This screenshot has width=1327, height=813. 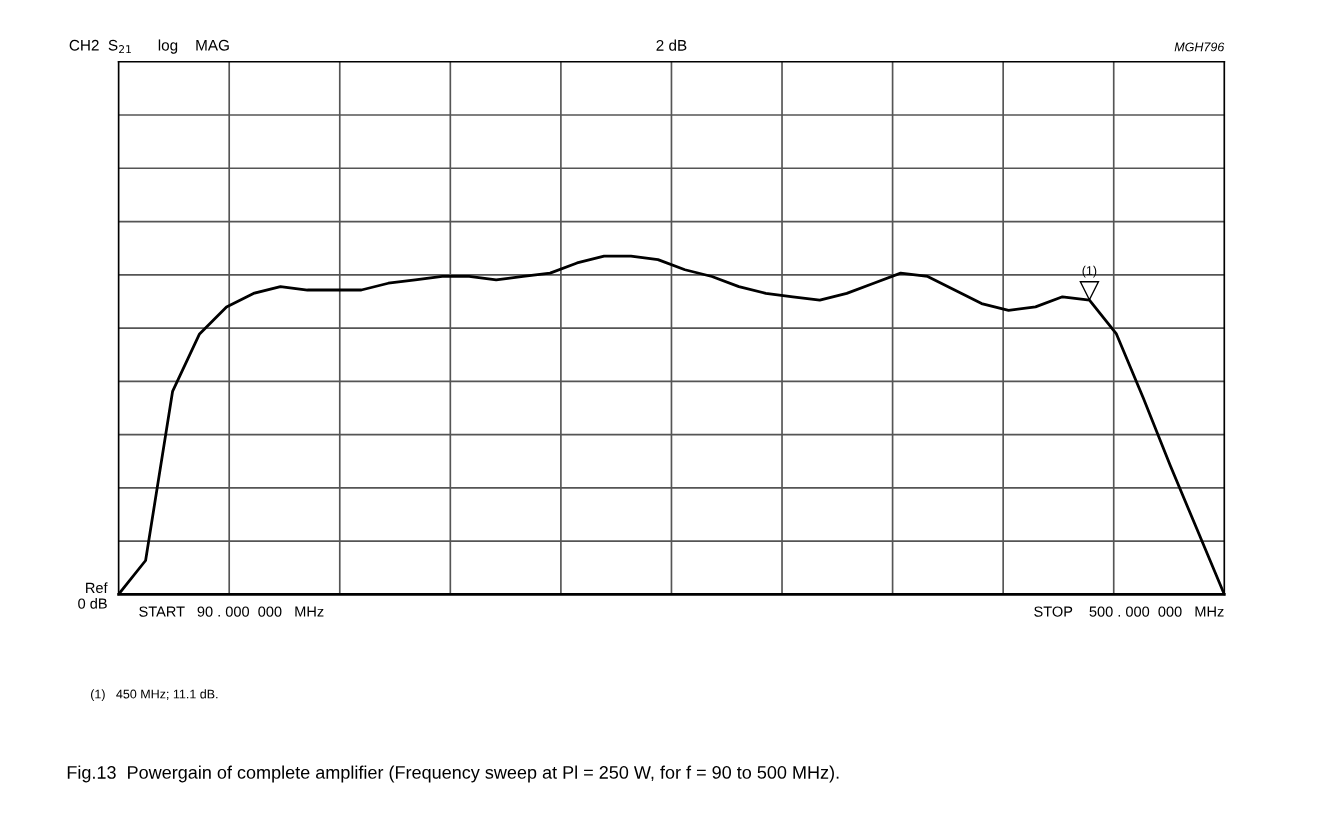 What do you see at coordinates (154, 695) in the screenshot?
I see `text: (1) 450 MHz; 11.1 dB.` at bounding box center [154, 695].